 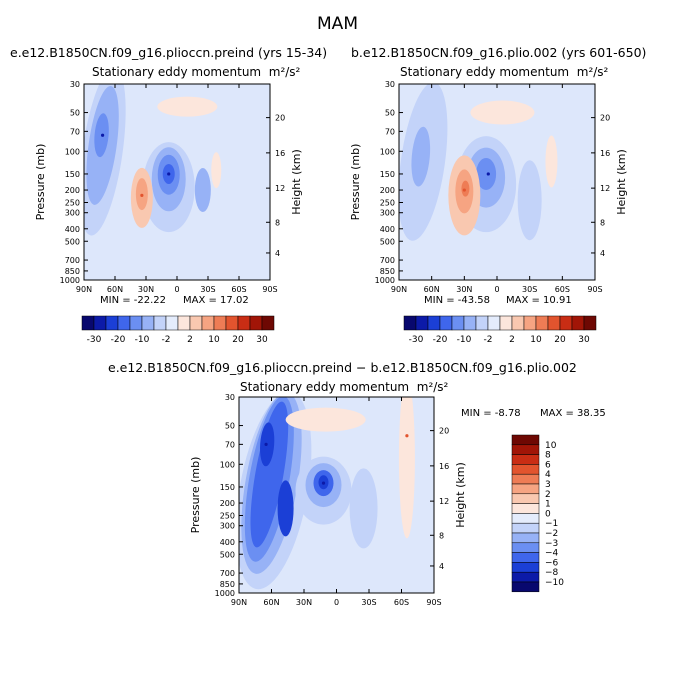 I want to click on panel-3-colorbar-label: 3, so click(x=548, y=485).